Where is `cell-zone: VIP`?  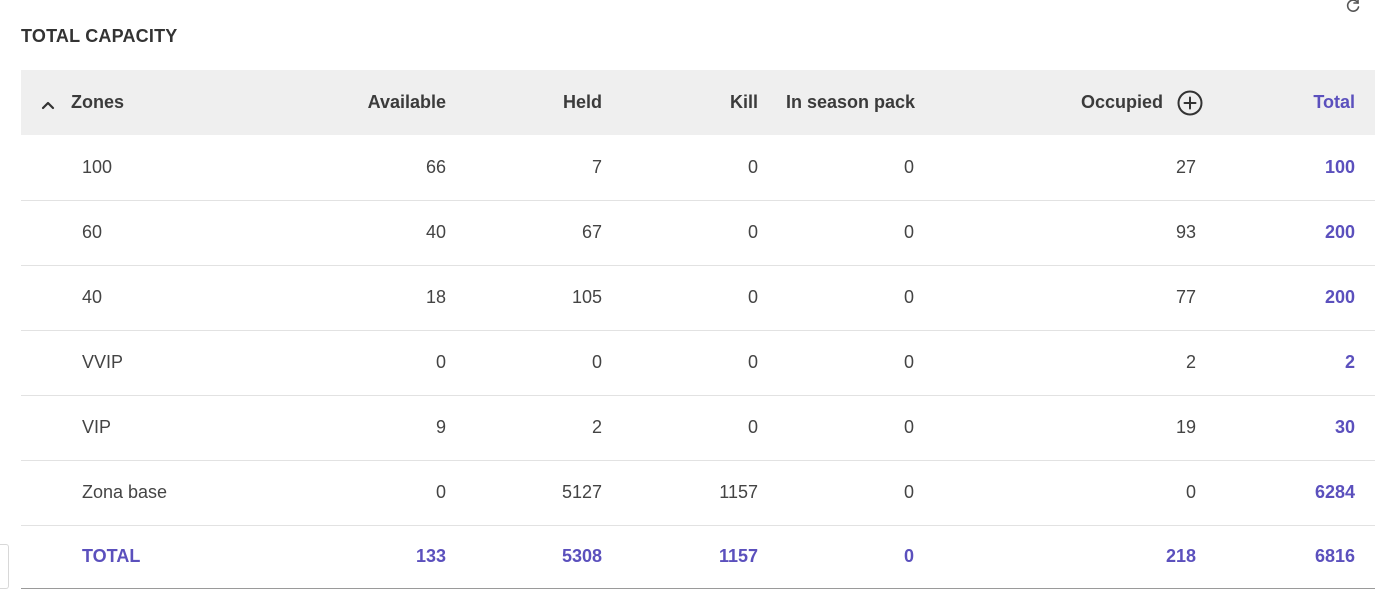 cell-zone: VIP is located at coordinates (97, 427).